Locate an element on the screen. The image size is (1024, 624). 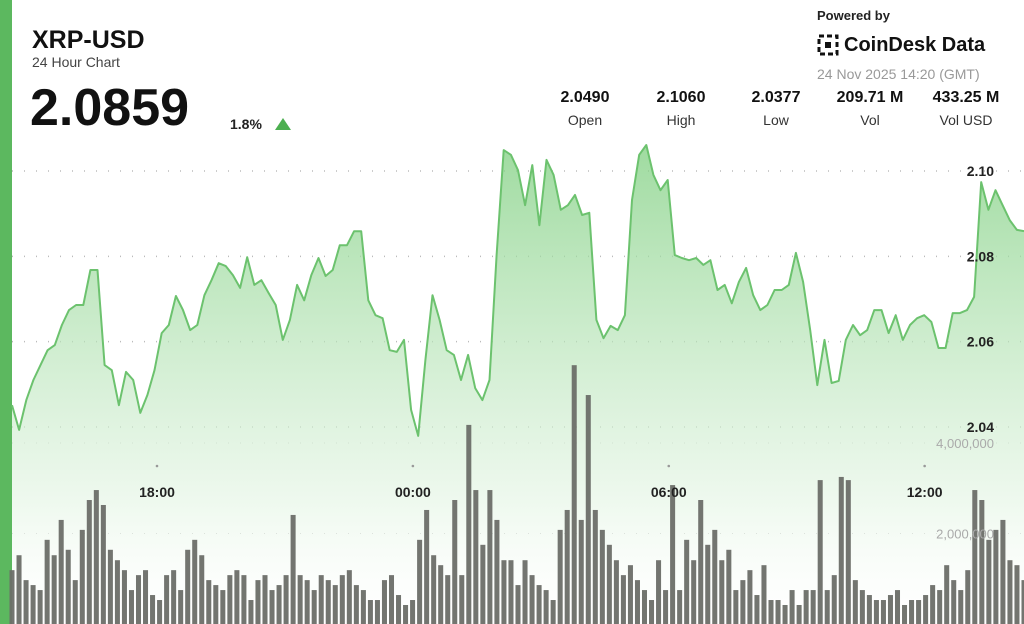
timestamp: 24 Nov 2025 14:20 (GMT) is located at coordinates (898, 74).